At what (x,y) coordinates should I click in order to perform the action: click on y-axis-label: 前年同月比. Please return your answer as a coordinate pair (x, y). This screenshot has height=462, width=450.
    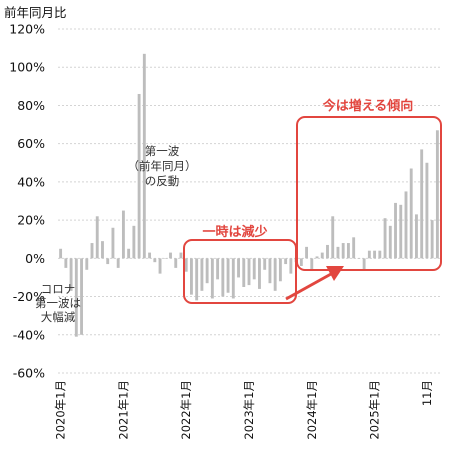
    Looking at the image, I should click on (35, 12).